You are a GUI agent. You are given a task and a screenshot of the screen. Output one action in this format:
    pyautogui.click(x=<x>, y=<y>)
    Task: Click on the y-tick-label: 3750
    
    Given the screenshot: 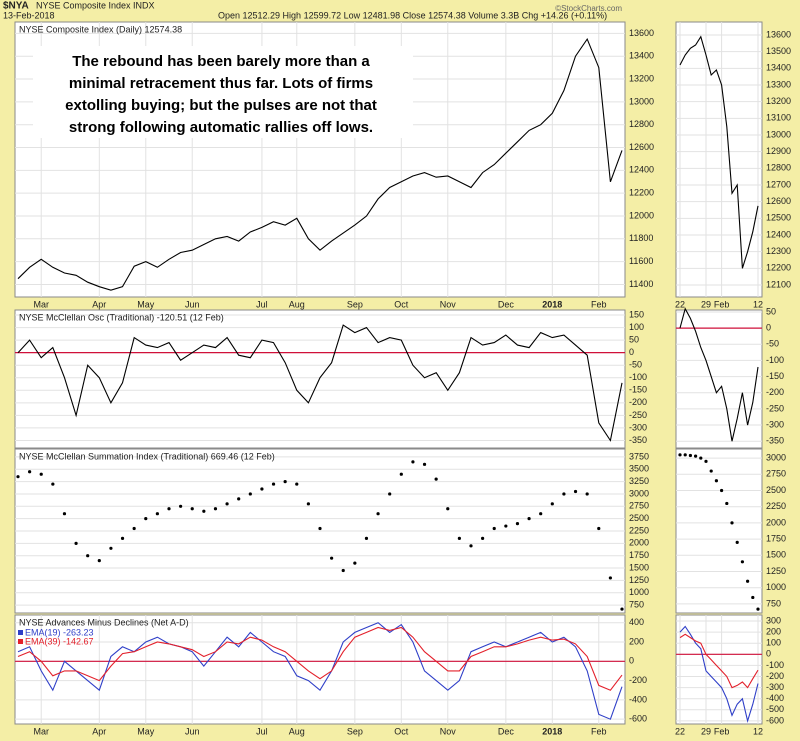 What is the action you would take?
    pyautogui.click(x=639, y=456)
    